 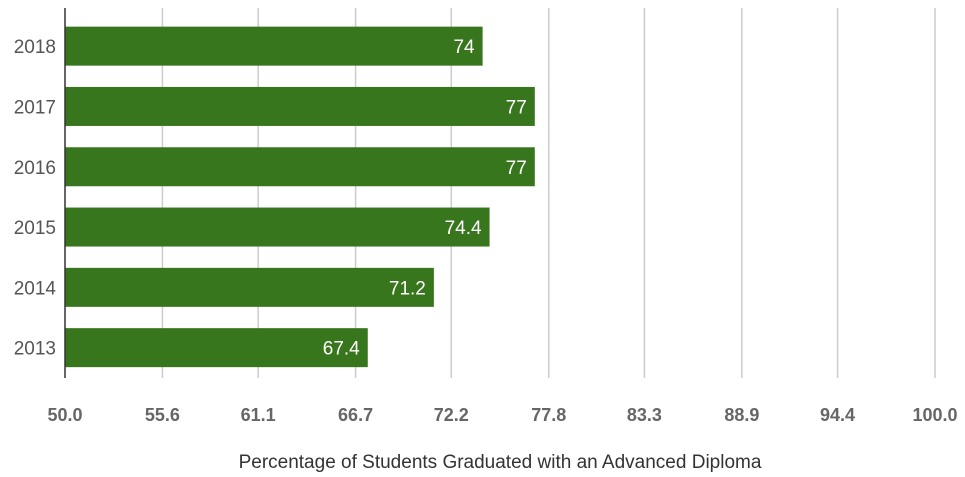 I want to click on category-label: 2014, so click(x=35, y=288).